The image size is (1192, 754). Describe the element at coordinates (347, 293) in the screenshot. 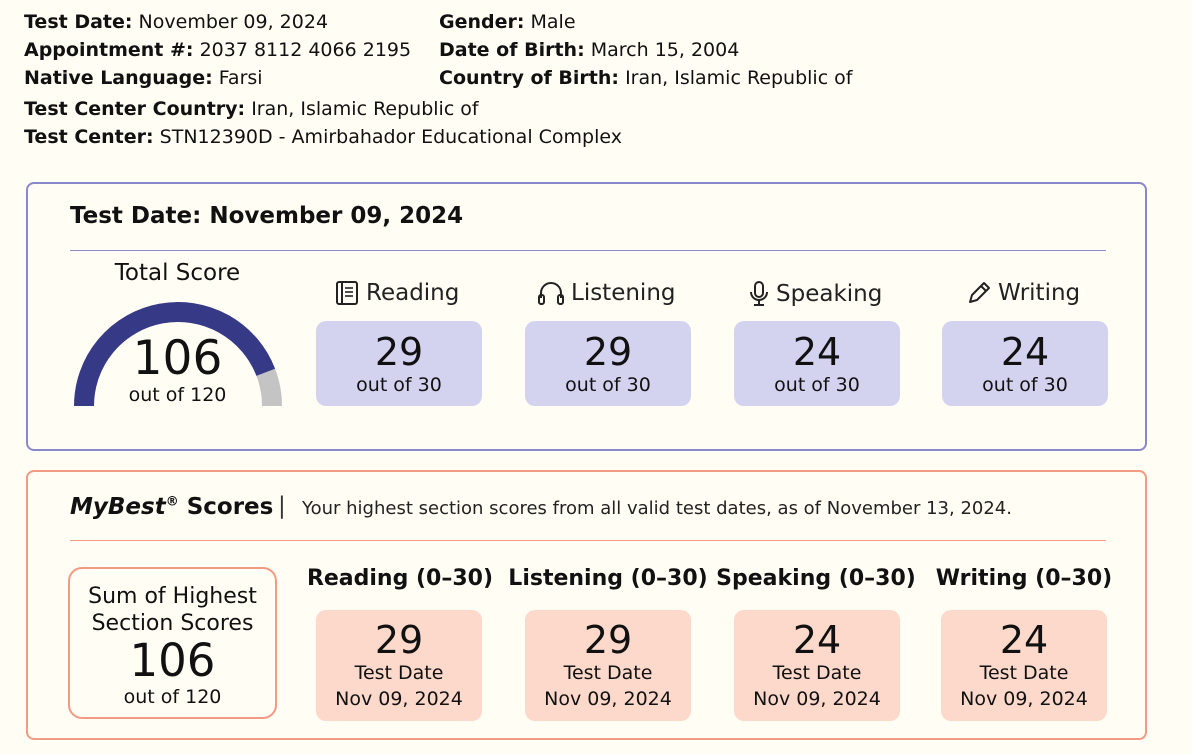

I see `book-icon` at that location.